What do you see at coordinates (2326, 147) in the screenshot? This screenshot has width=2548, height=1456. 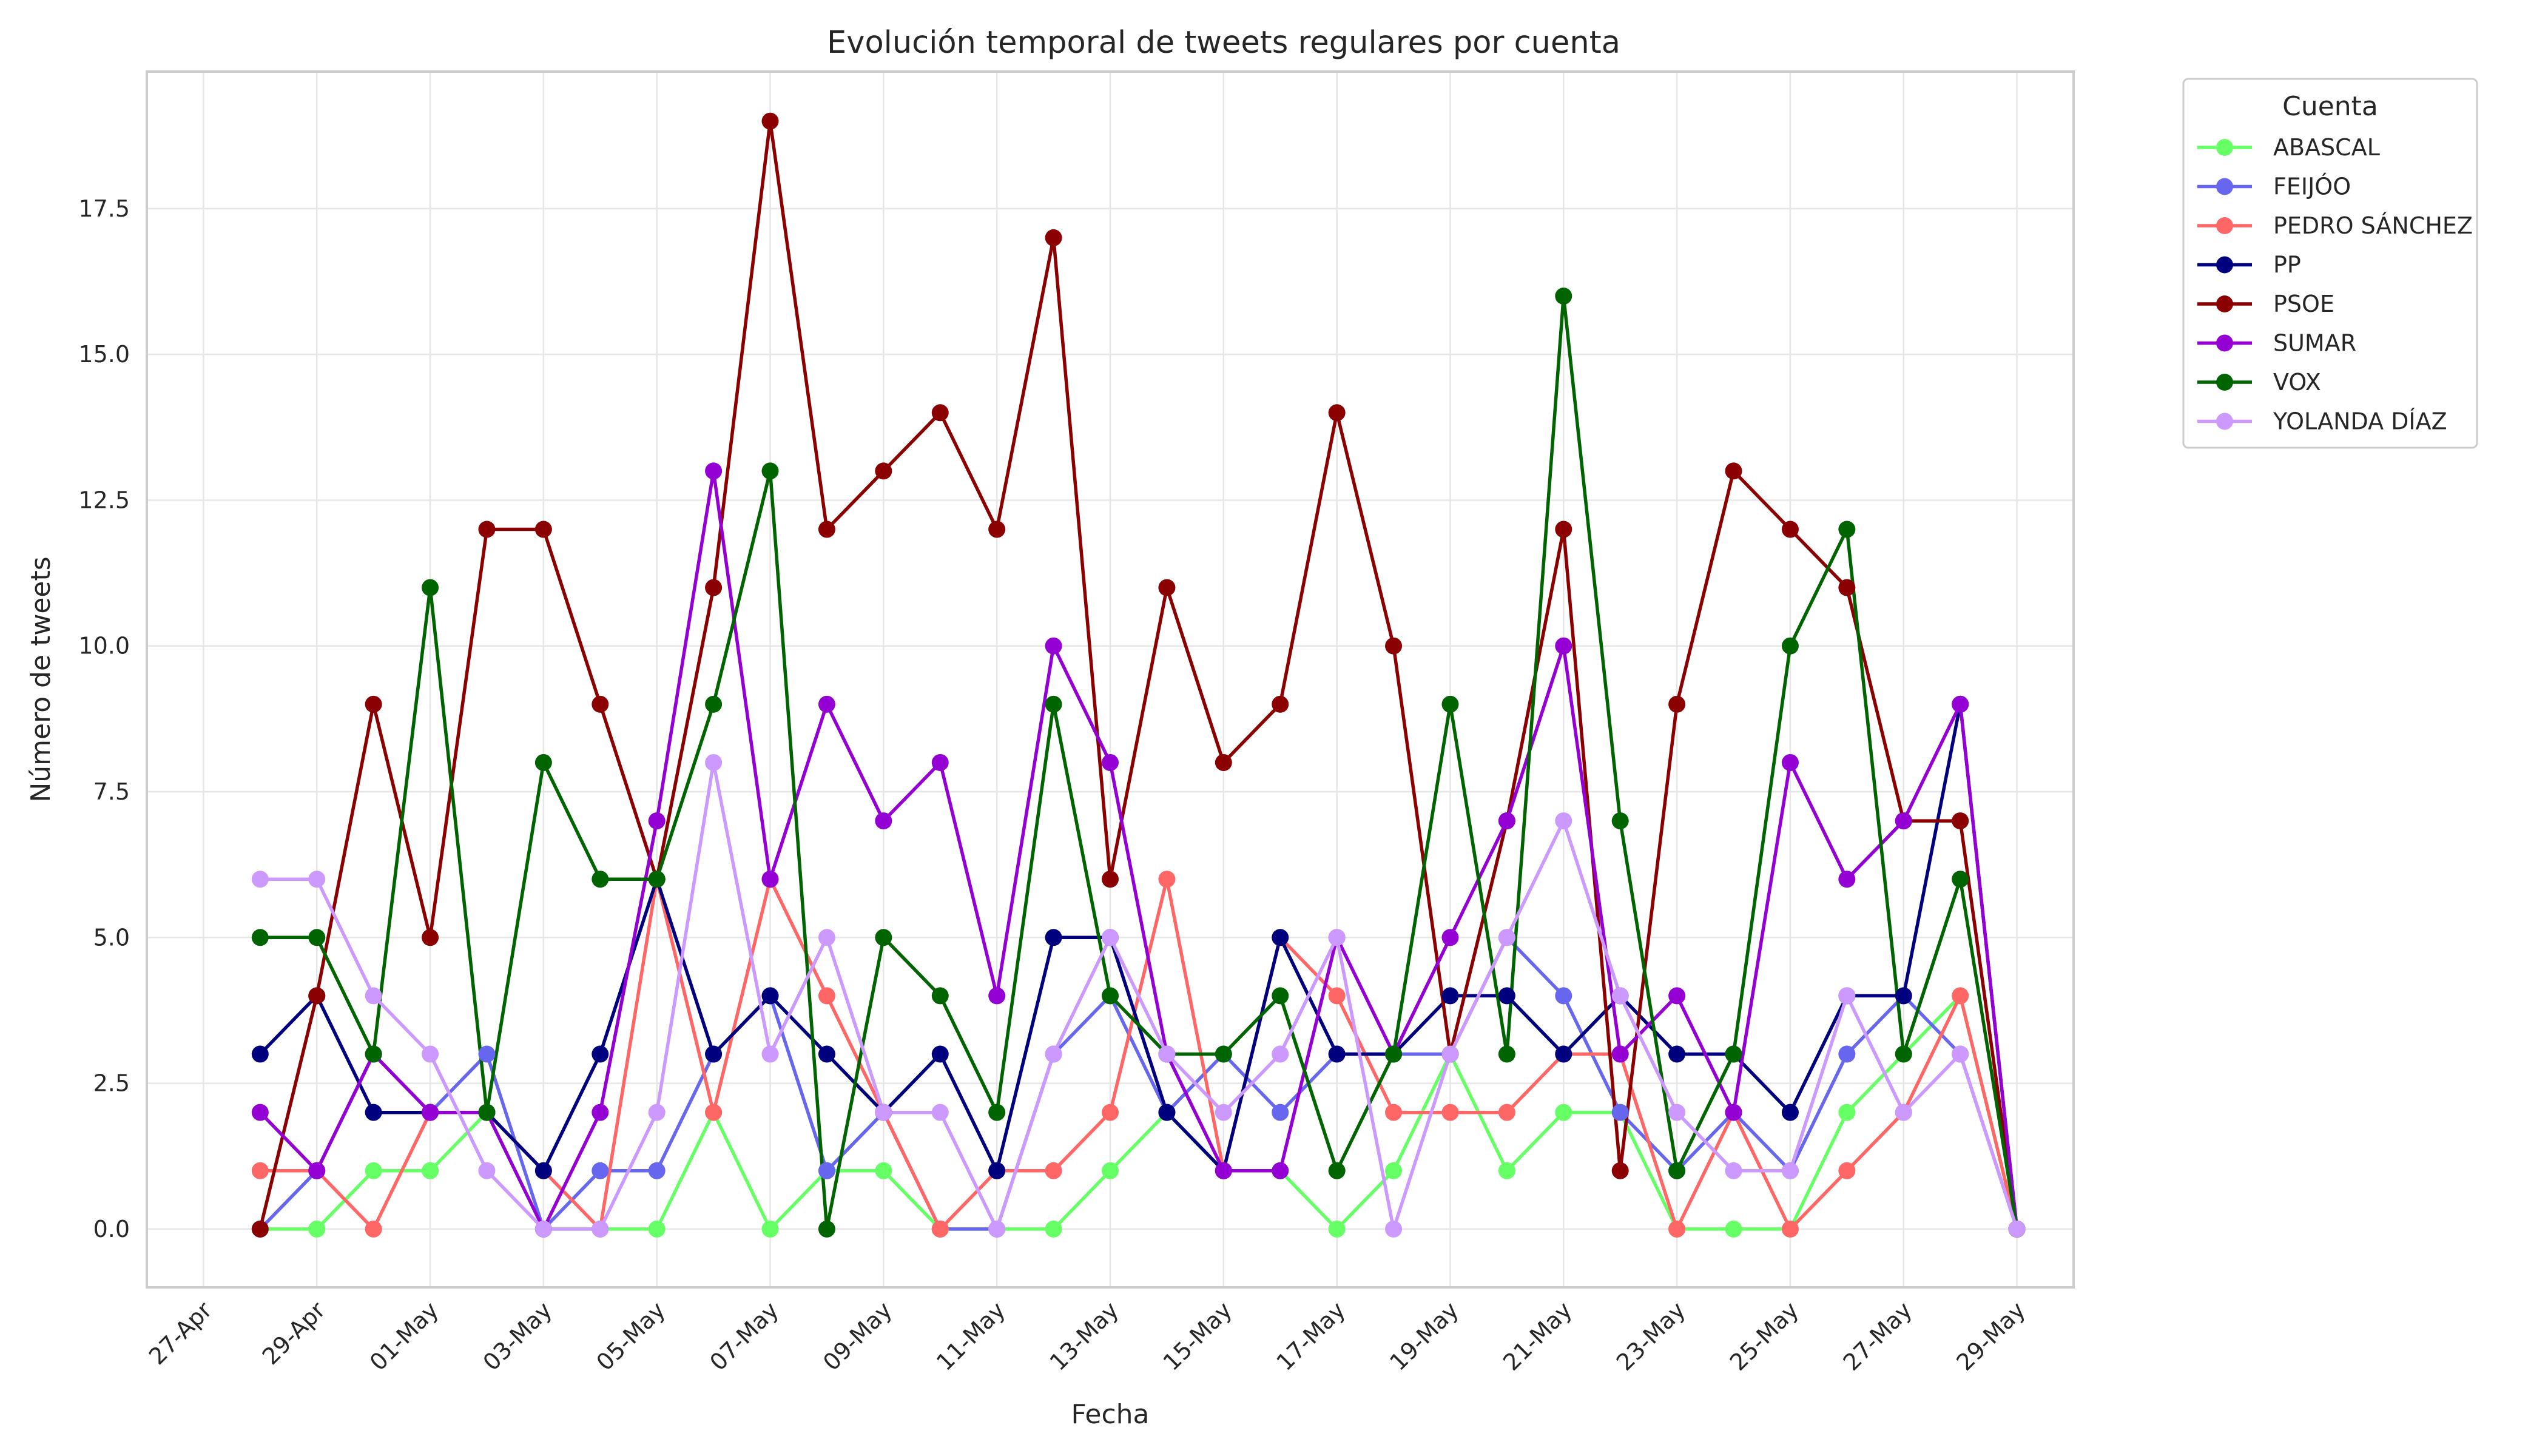 I see `legend-label: ABASCAL` at bounding box center [2326, 147].